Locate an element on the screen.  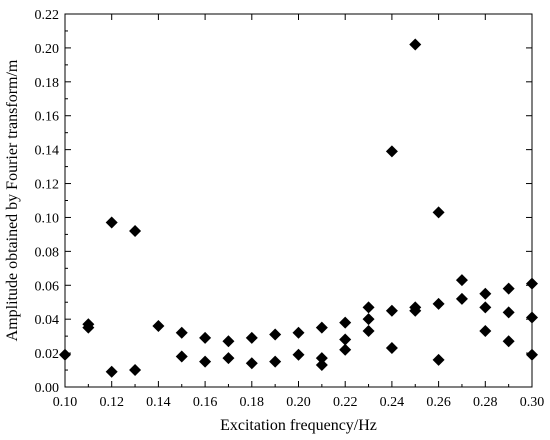
y-tick-label: 0.18 is located at coordinates (47, 83).